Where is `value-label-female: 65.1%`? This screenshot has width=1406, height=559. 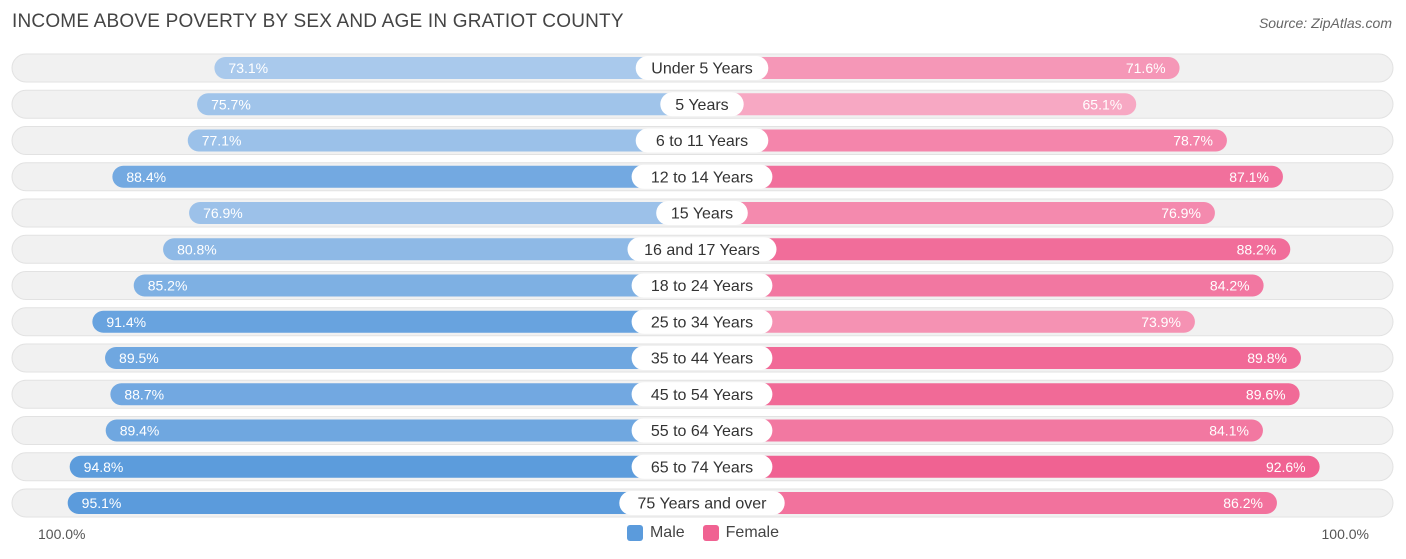
value-label-female: 65.1% is located at coordinates (1103, 104).